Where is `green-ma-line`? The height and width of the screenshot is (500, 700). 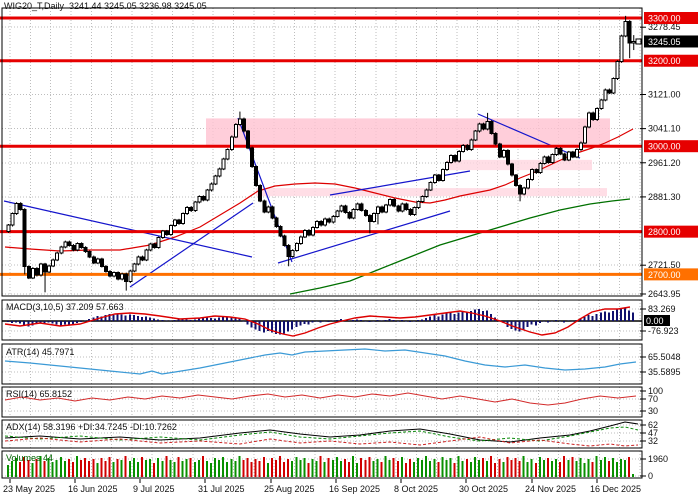 green-ma-line is located at coordinates (460, 246).